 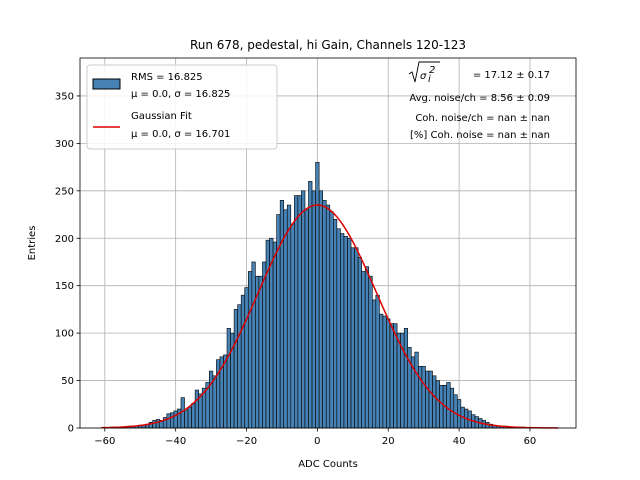 What do you see at coordinates (429, 79) in the screenshot?
I see `sigma-subscript: i` at bounding box center [429, 79].